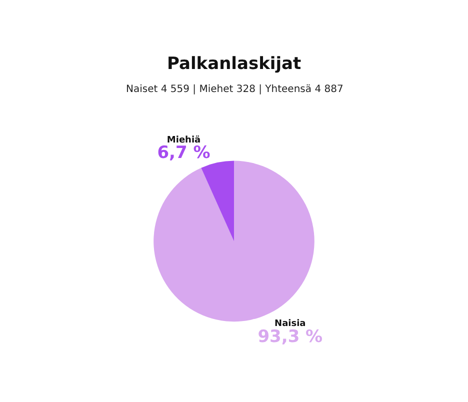 Image resolution: width=468 pixels, height=402 pixels. Describe the element at coordinates (290, 324) in the screenshot. I see `slice-label: Naisia` at that location.